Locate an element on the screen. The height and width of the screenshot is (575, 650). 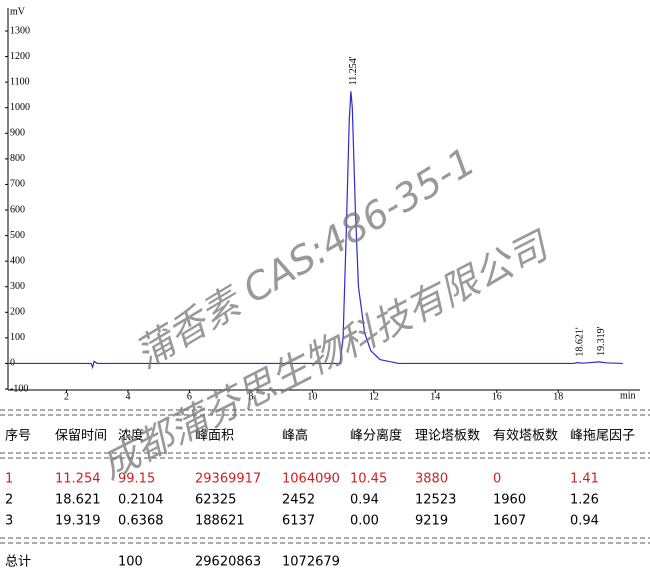
peak-label: 19.319' is located at coordinates (601, 341).